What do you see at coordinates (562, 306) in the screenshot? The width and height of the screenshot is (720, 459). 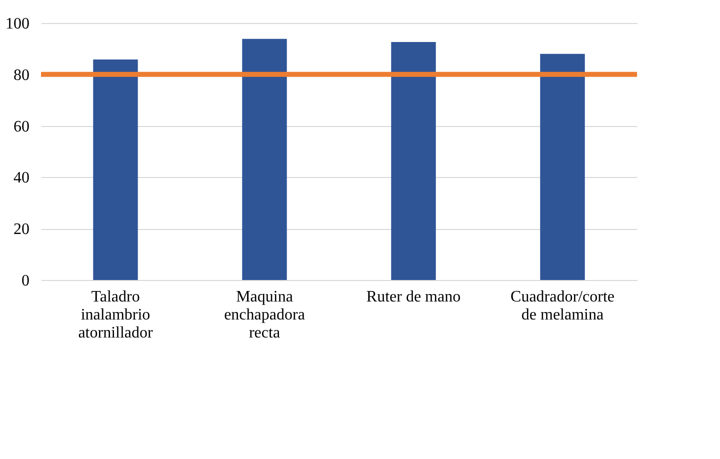 I see `x-tick-label: Cuadrador/corte de melamina` at bounding box center [562, 306].